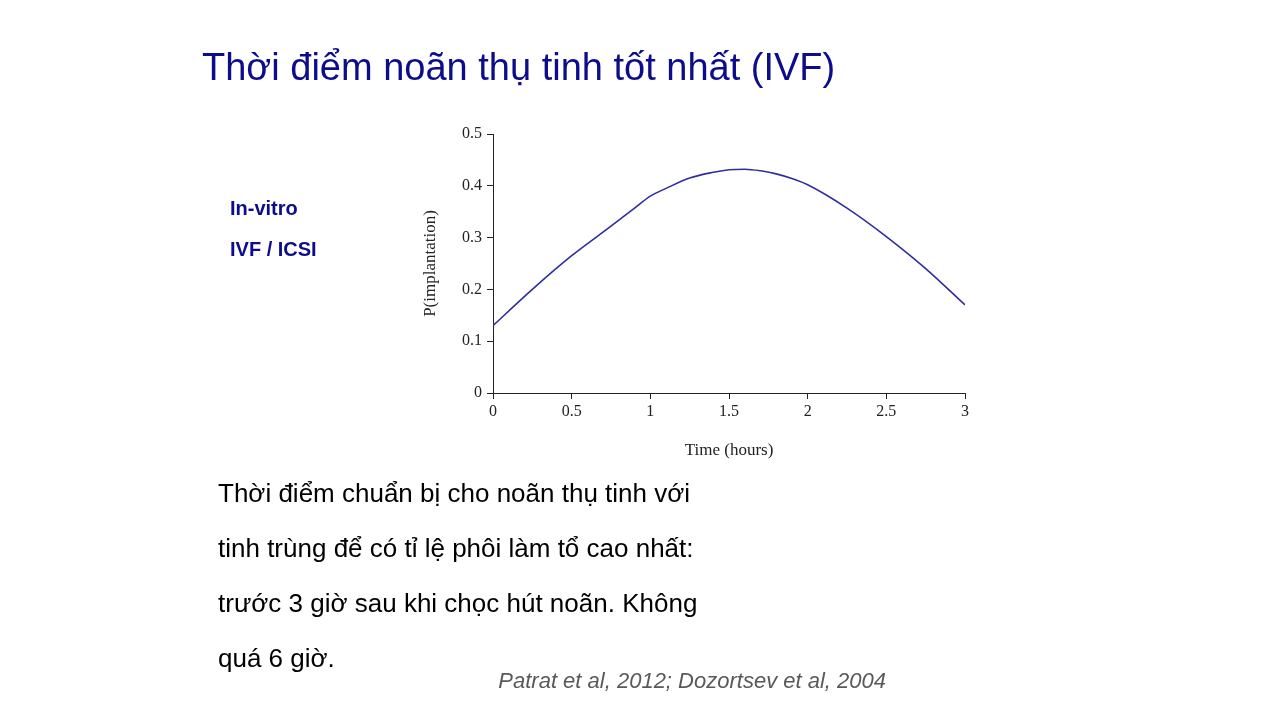  I want to click on x-axis-title: Time (hours), so click(729, 450).